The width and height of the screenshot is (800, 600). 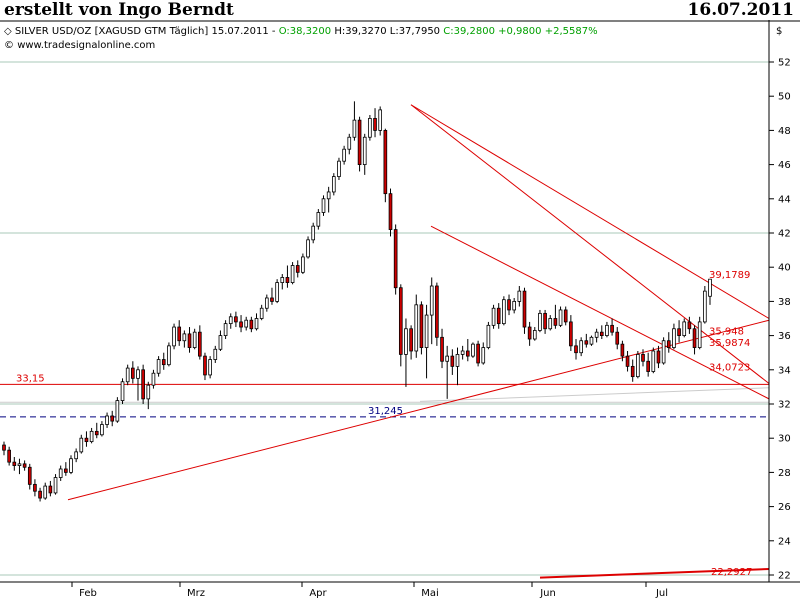 I want to click on time-tick-label: Feb, so click(x=88, y=593).